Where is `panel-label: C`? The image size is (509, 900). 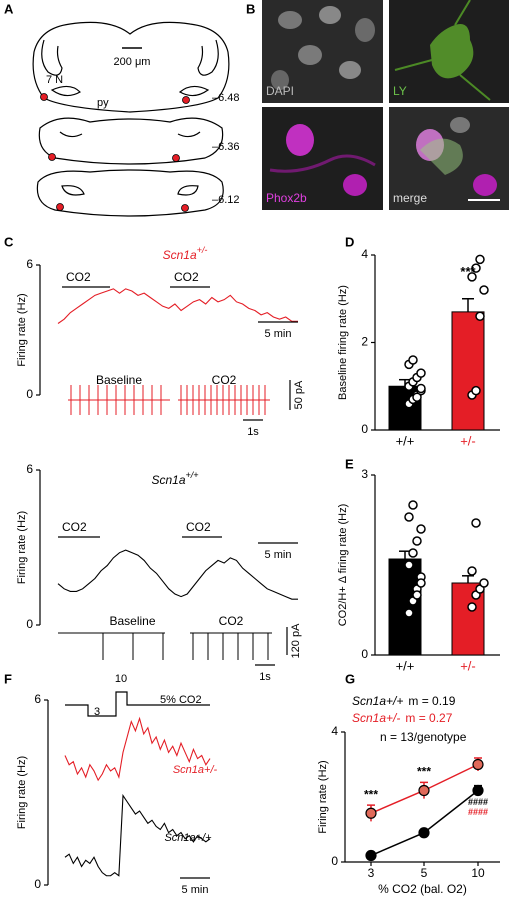 panel-label: C is located at coordinates (9, 241).